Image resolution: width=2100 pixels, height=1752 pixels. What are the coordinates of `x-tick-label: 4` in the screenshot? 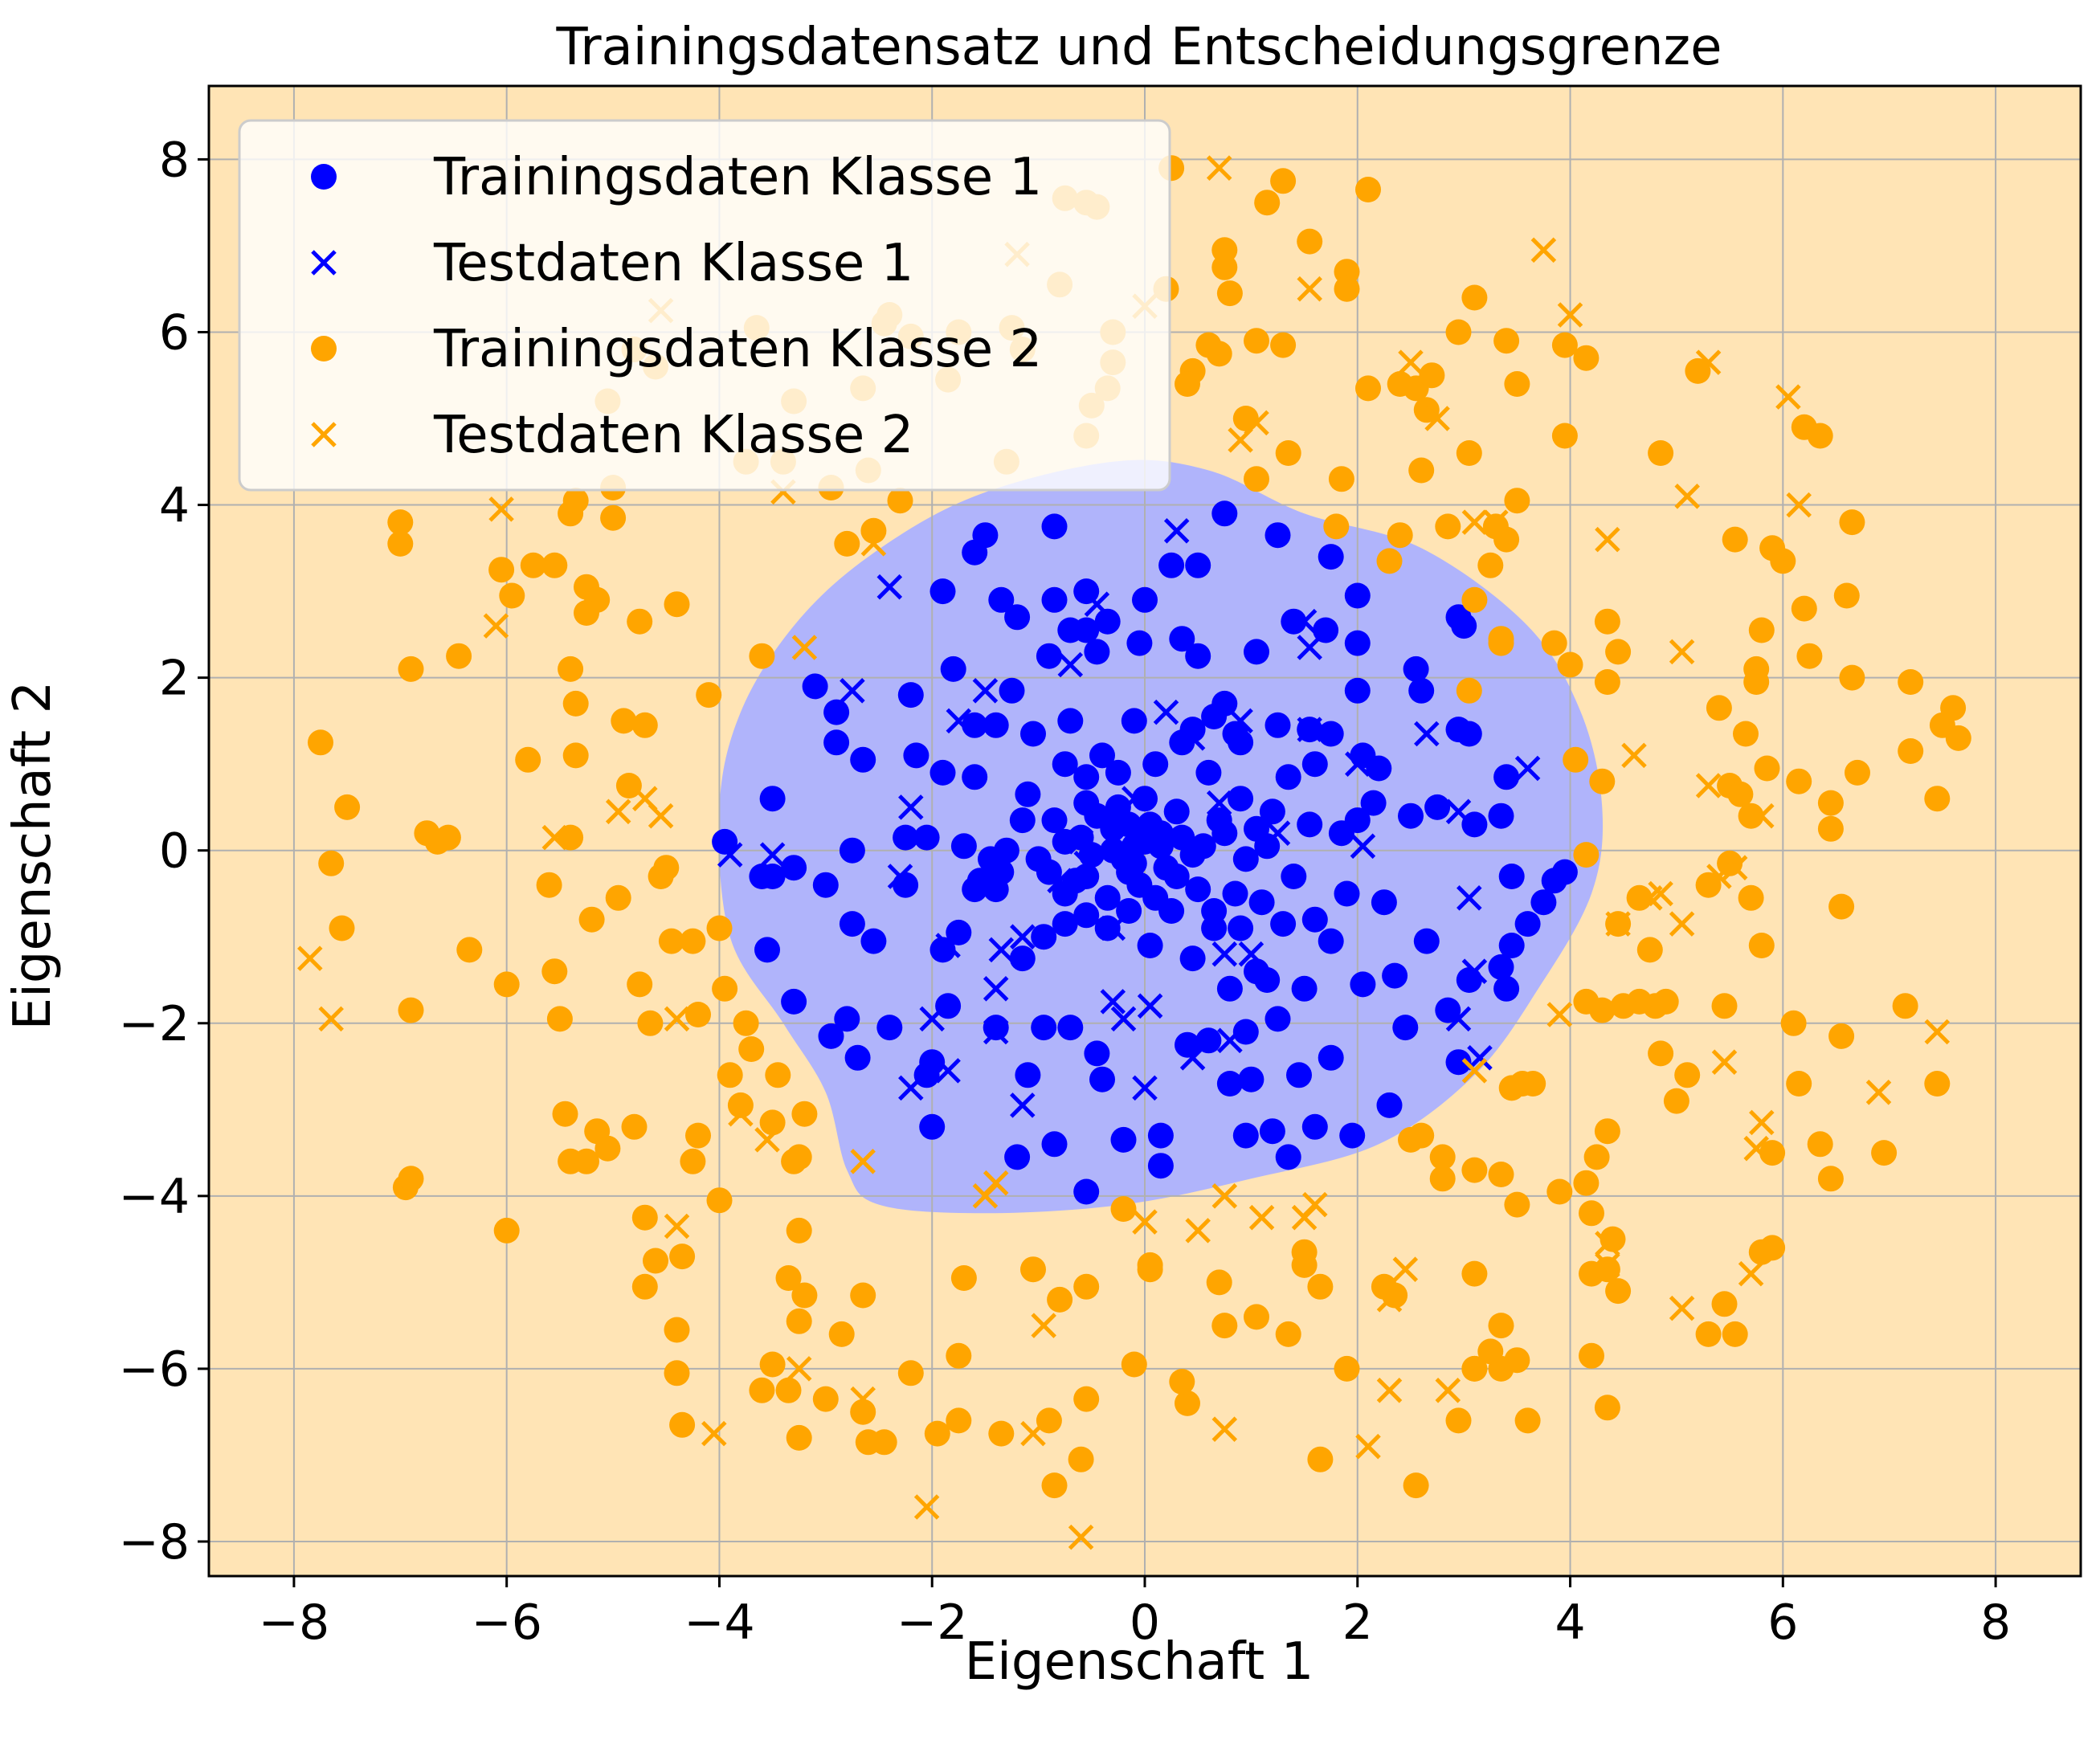 It's located at (1570, 1623).